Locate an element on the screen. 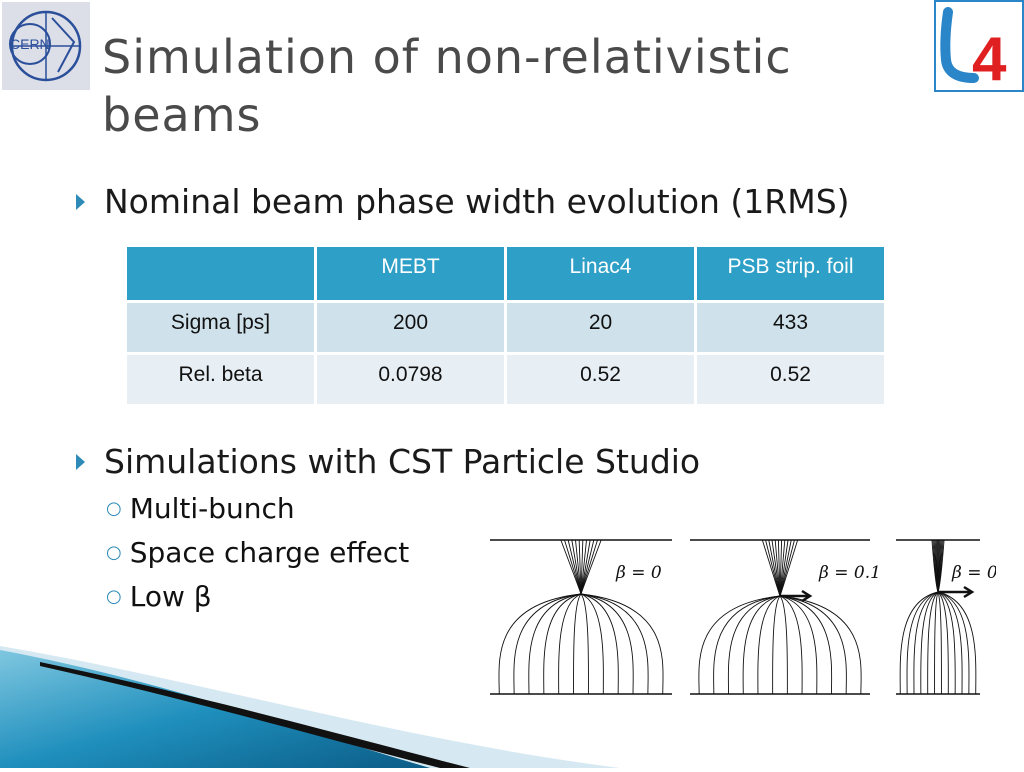 The height and width of the screenshot is (772, 1024). cern-logo: CERN is located at coordinates (46, 46).